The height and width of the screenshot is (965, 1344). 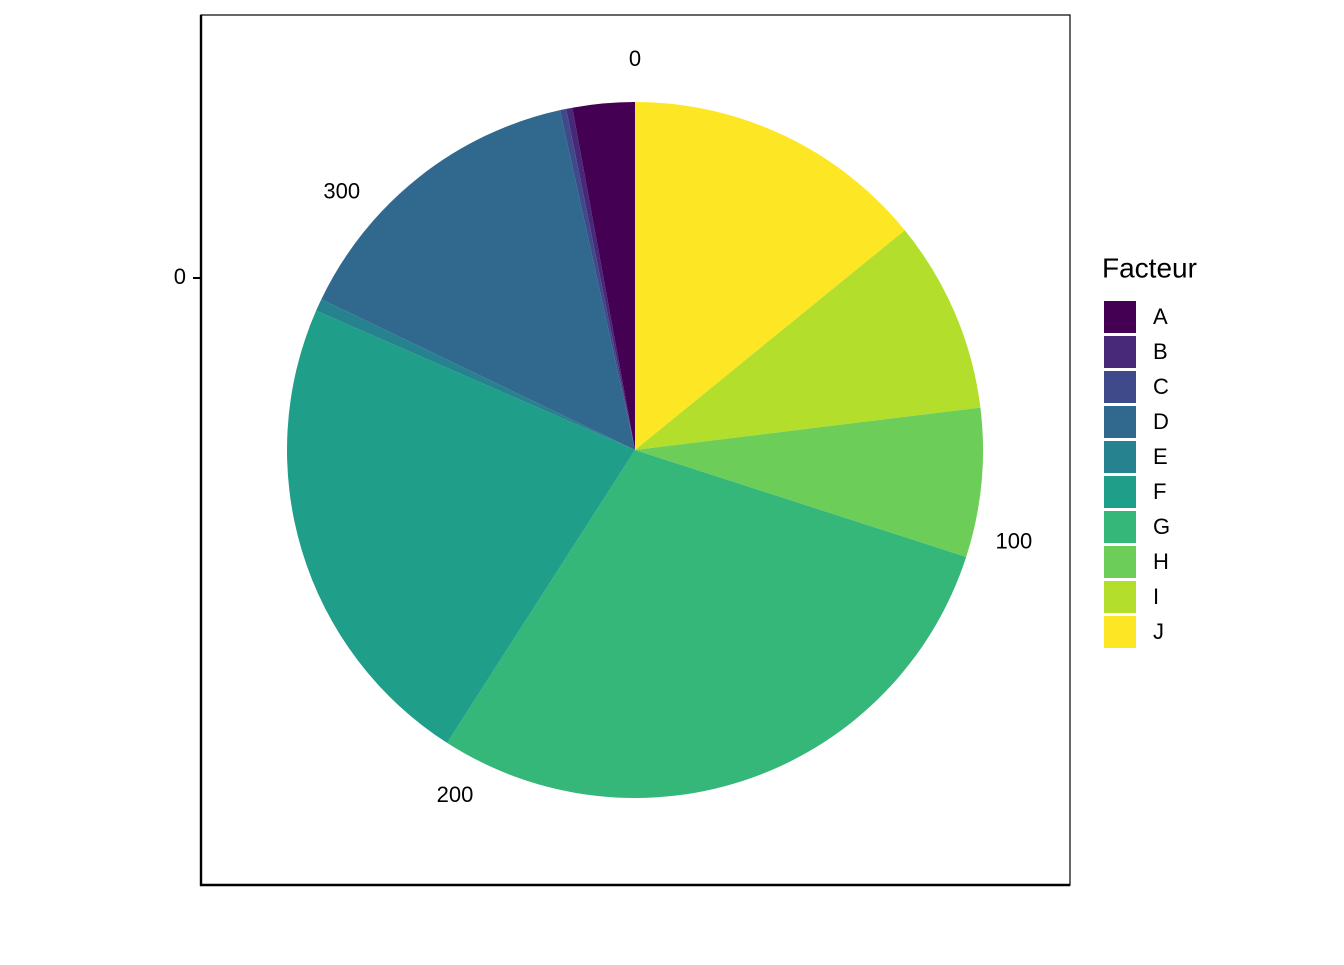 I want to click on legend-label: A, so click(x=1160, y=316).